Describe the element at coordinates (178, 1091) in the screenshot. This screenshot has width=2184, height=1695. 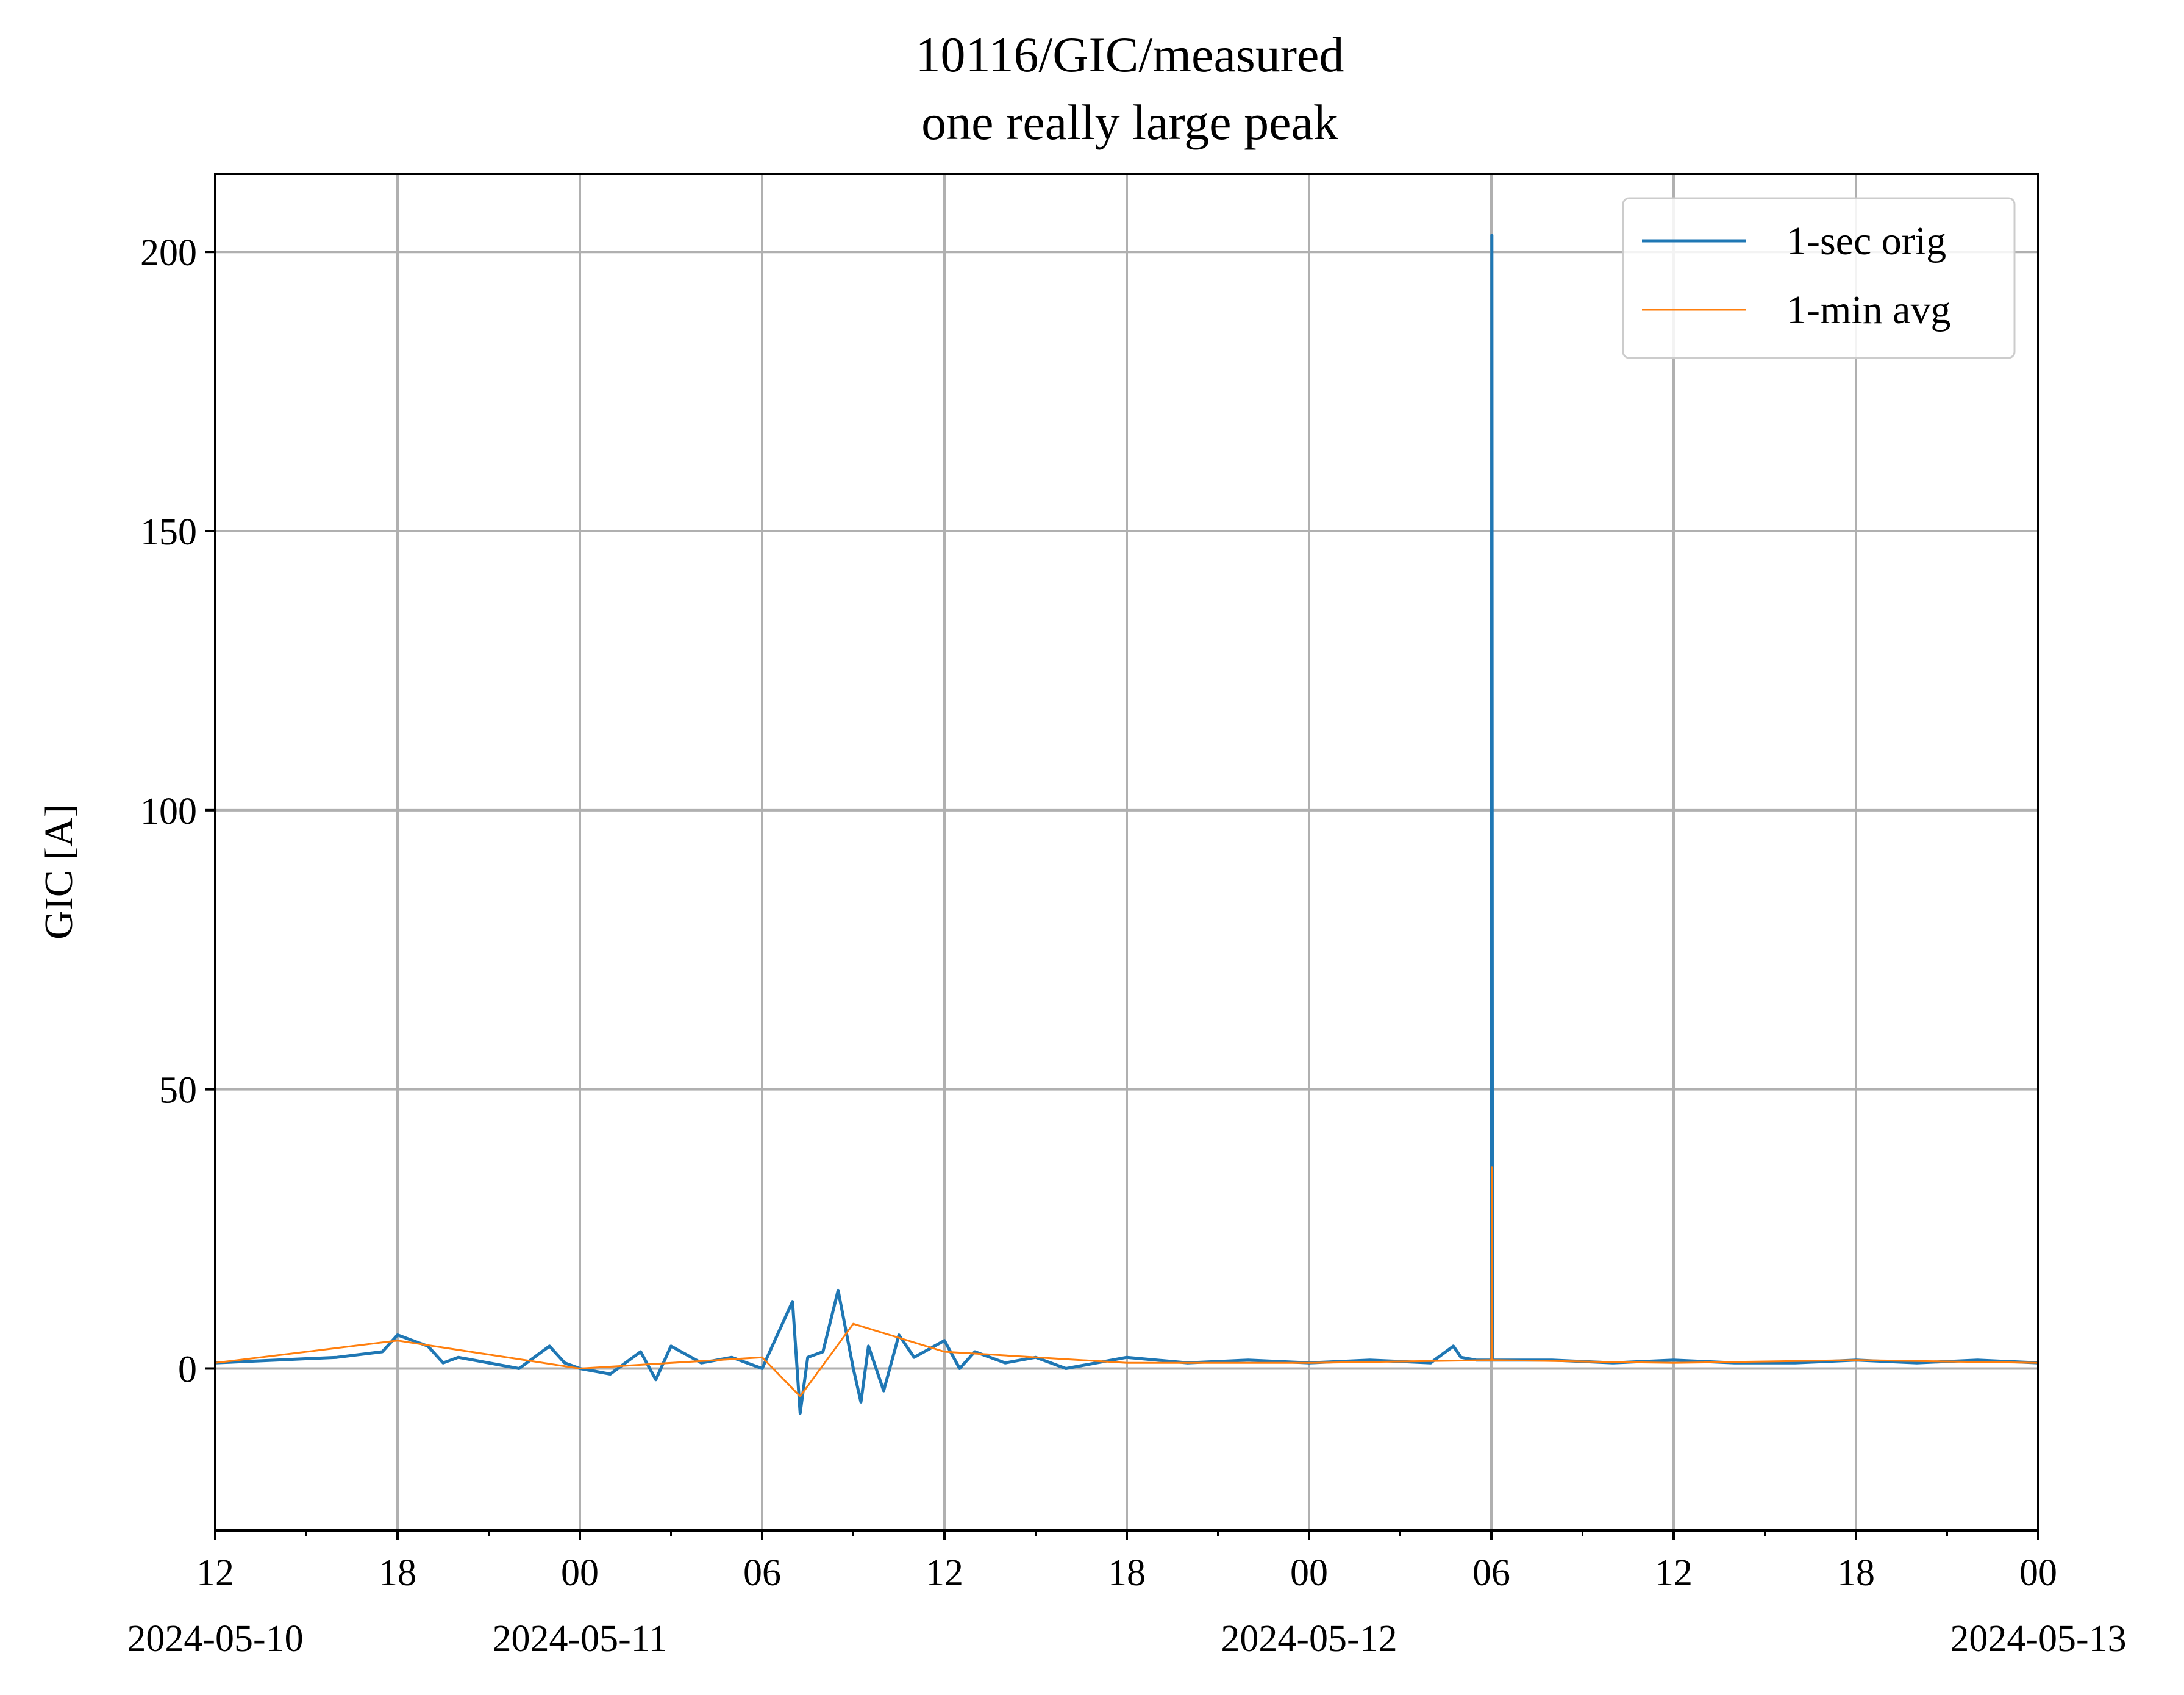
I see `y-tick-label: 50` at that location.